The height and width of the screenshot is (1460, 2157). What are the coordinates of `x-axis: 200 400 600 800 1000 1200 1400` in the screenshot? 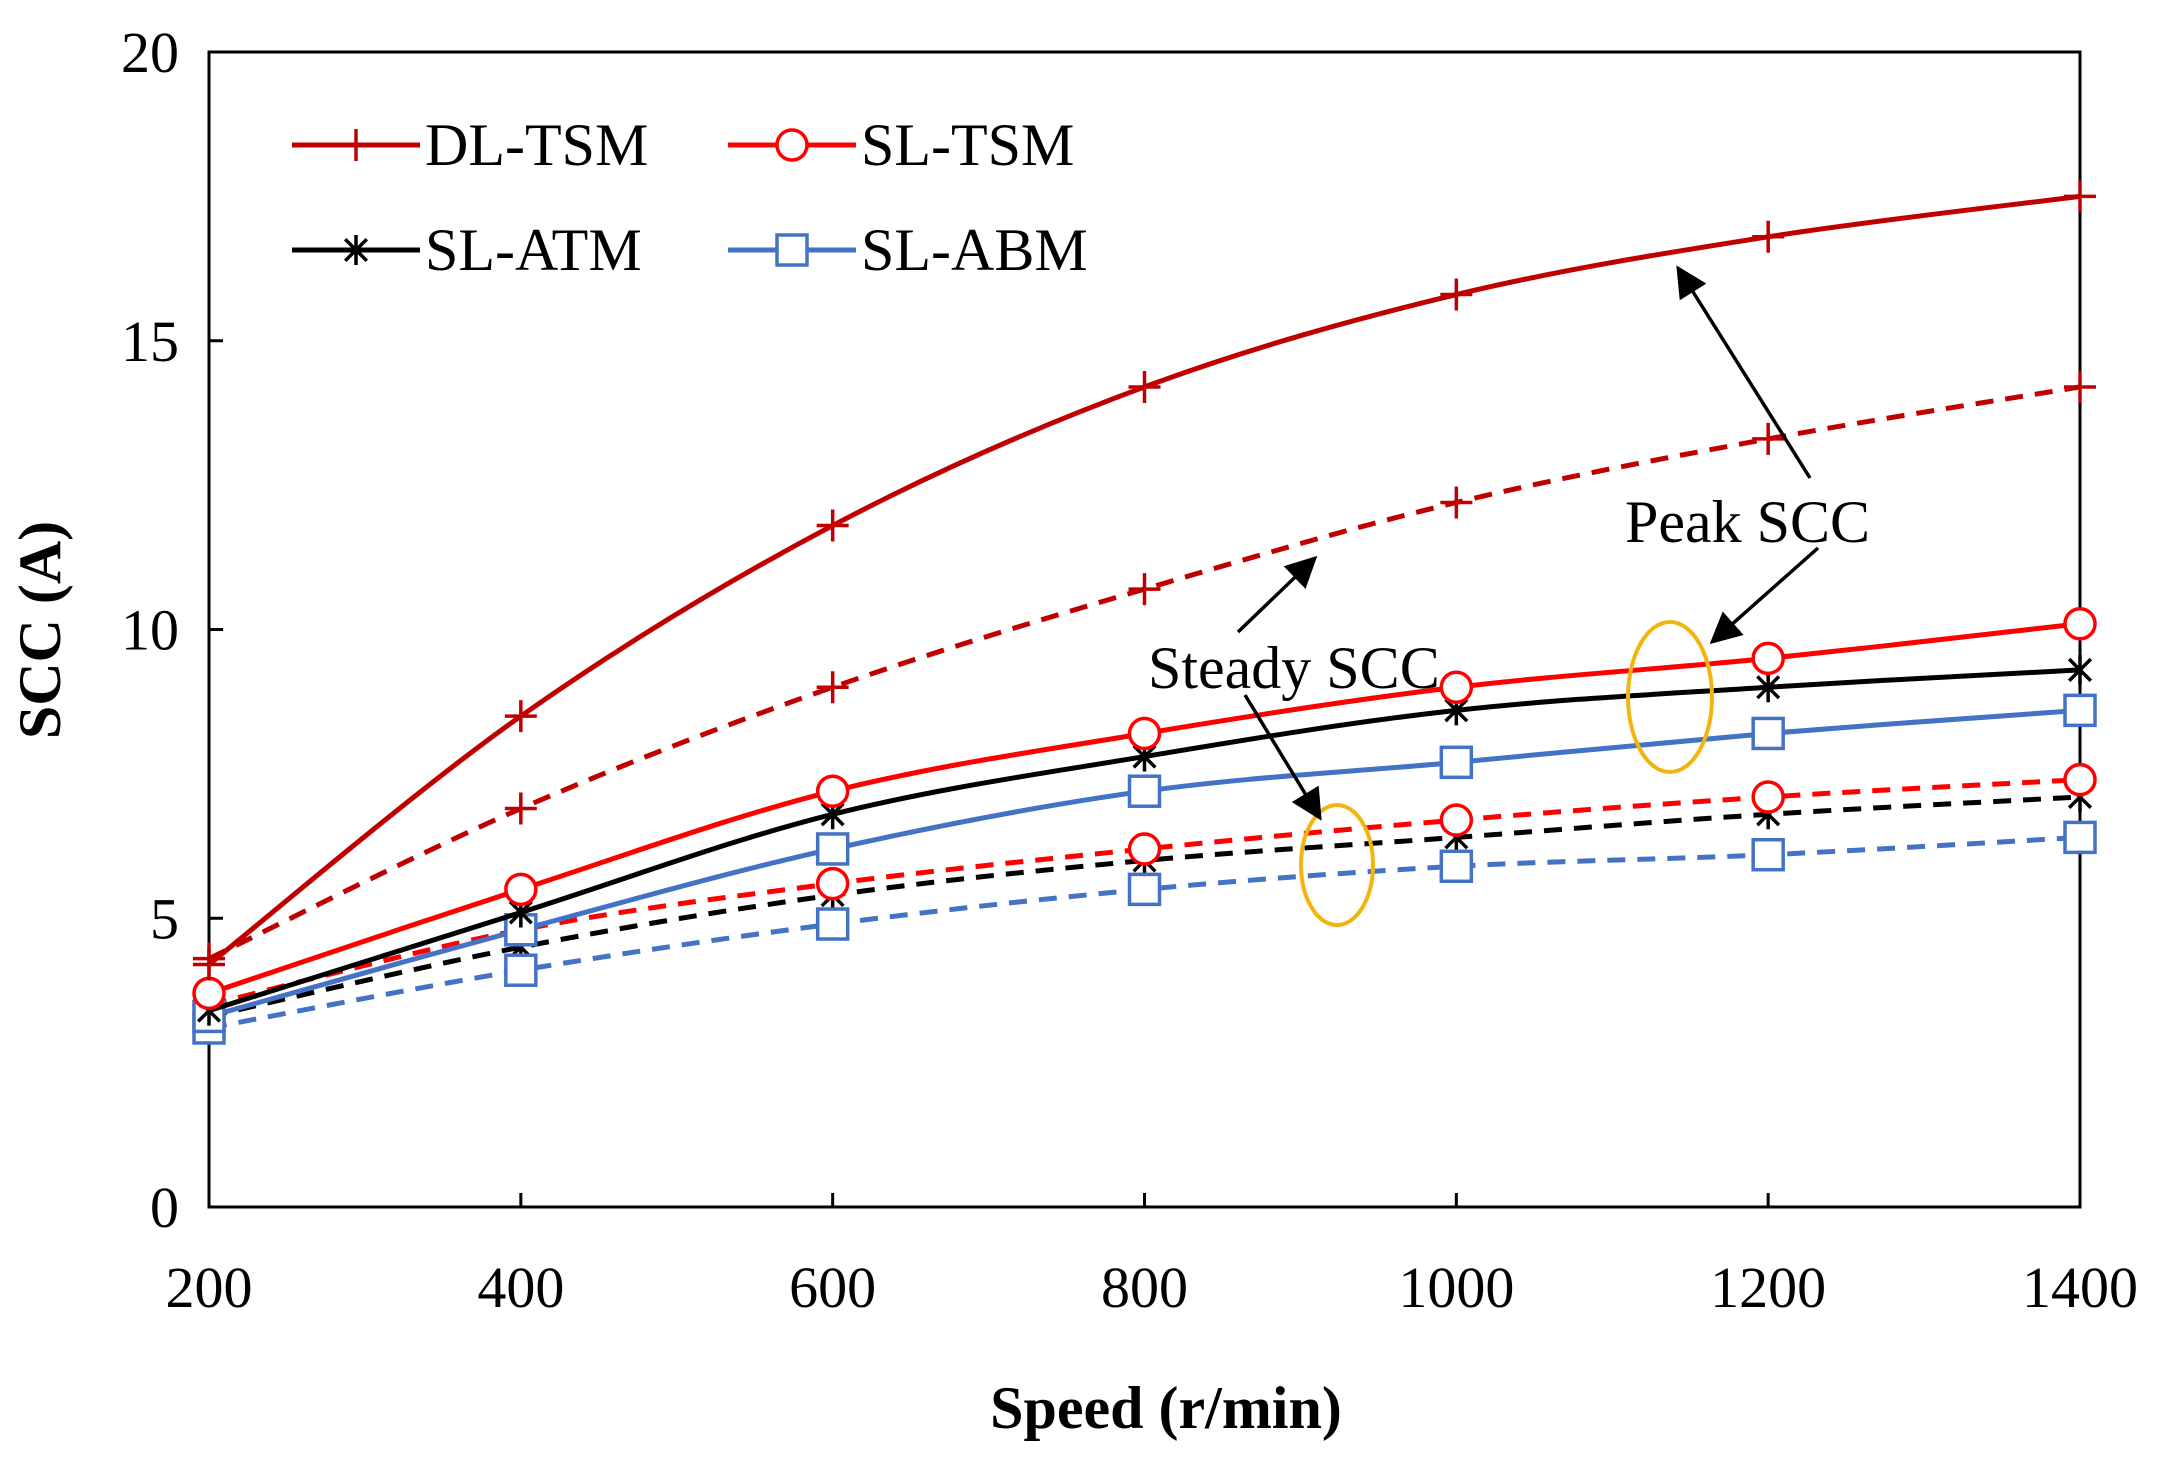 It's located at (1152, 1256).